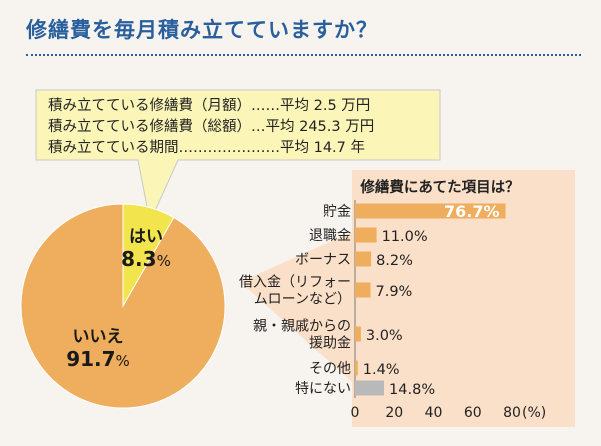 The width and height of the screenshot is (601, 446). I want to click on bar-value-label: 1.4%, so click(381, 370).